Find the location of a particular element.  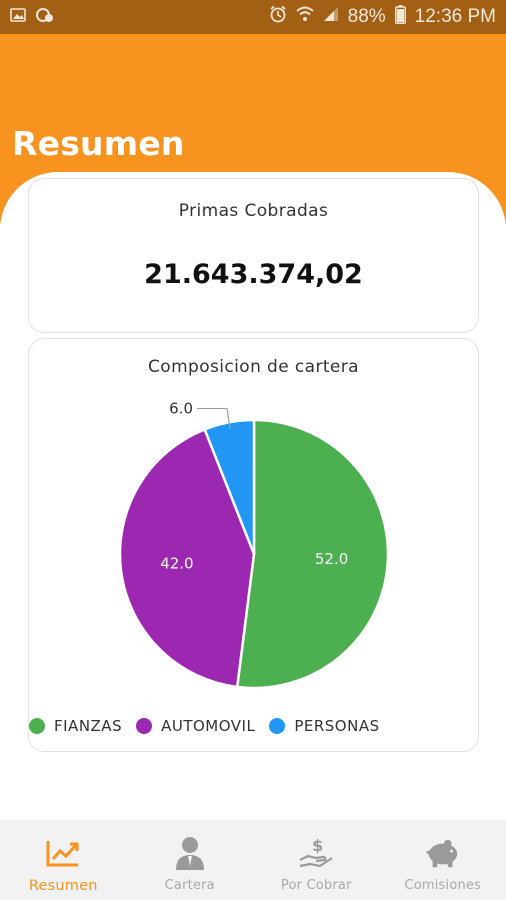

pie-slice-fianzas is located at coordinates (312, 554).